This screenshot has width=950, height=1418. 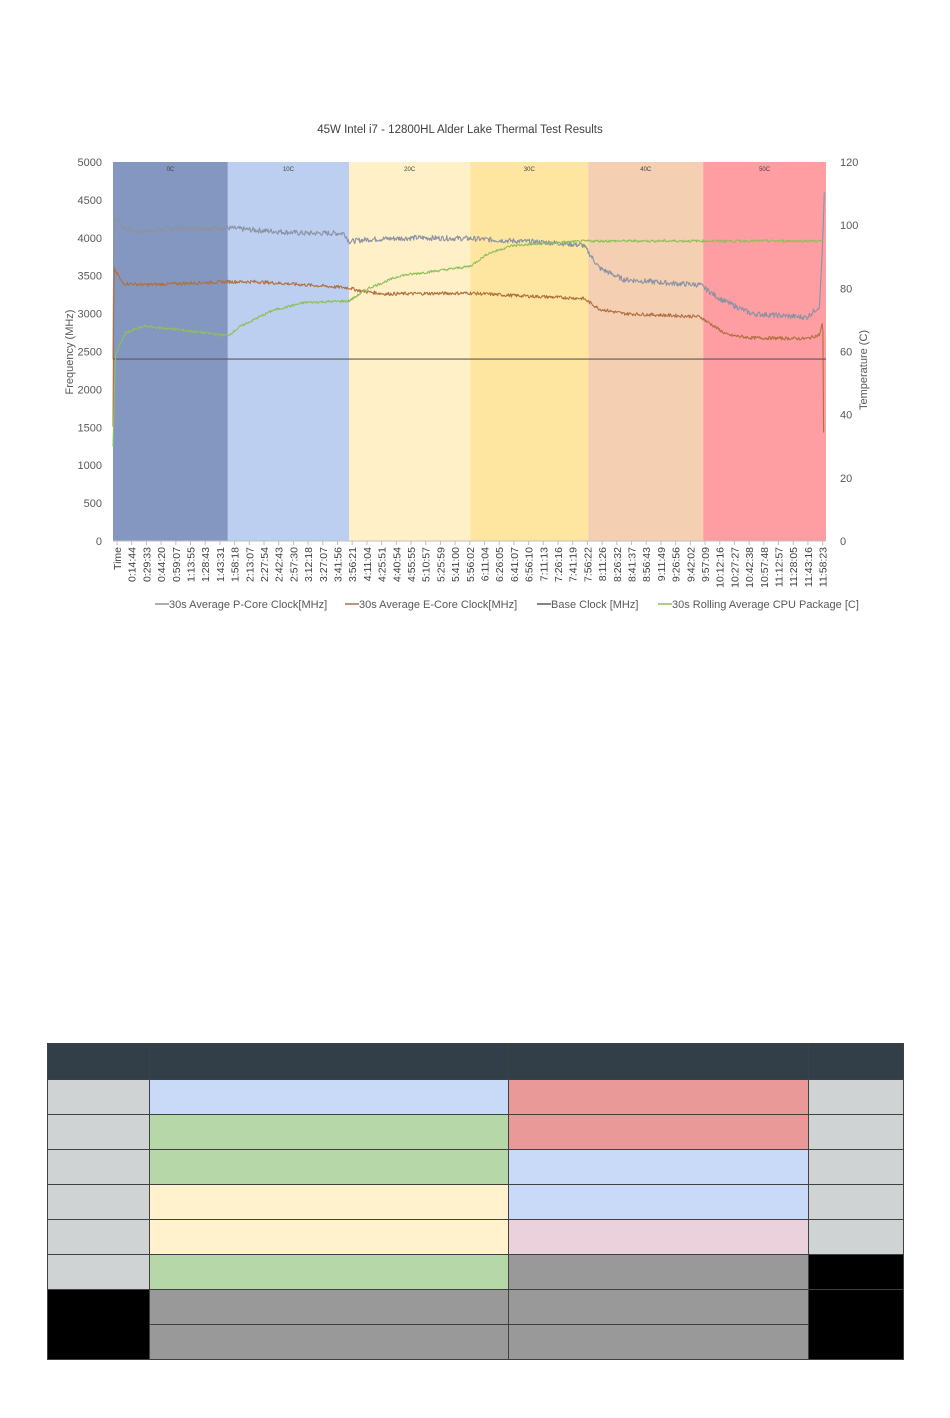 What do you see at coordinates (147, 564) in the screenshot?
I see `x-tick-label: 0:29:33` at bounding box center [147, 564].